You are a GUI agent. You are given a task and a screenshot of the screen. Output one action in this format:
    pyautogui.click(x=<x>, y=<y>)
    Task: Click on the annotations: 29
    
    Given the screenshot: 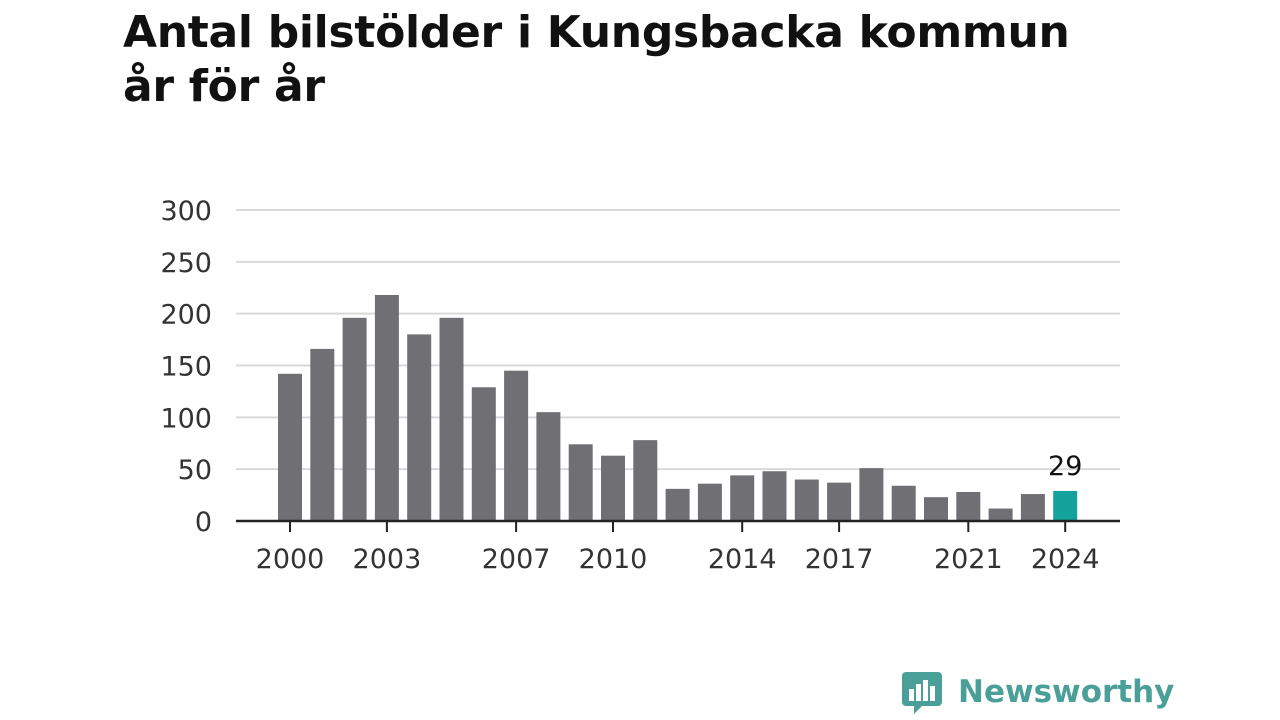 What is the action you would take?
    pyautogui.click(x=1065, y=466)
    